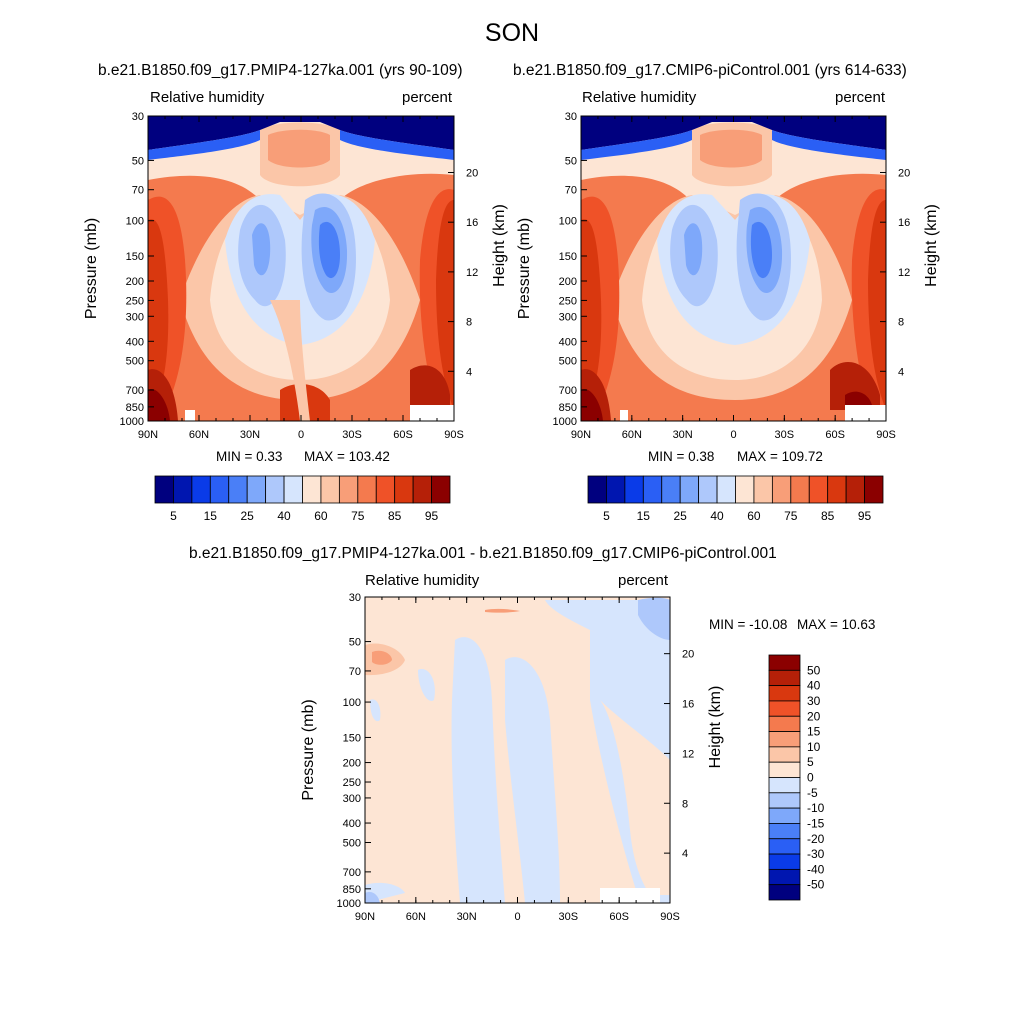 This screenshot has width=1024, height=1024. What do you see at coordinates (512, 33) in the screenshot?
I see `page-title: SON` at bounding box center [512, 33].